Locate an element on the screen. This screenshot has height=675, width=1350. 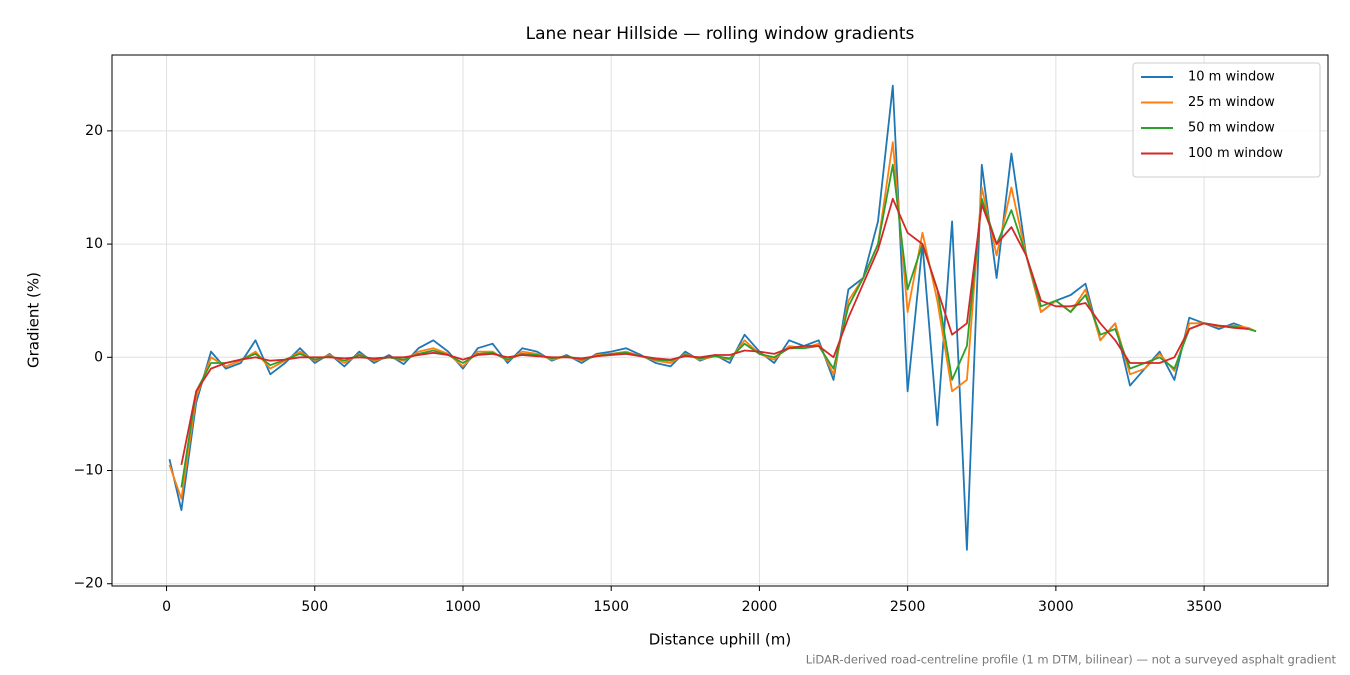
x-axis-label: Distance uphill (m) is located at coordinates (720, 640).